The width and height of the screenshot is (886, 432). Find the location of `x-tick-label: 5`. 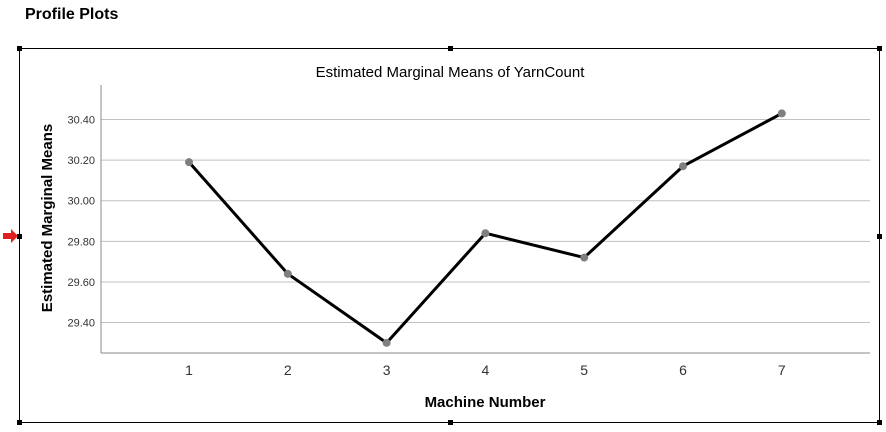

x-tick-label: 5 is located at coordinates (584, 370).